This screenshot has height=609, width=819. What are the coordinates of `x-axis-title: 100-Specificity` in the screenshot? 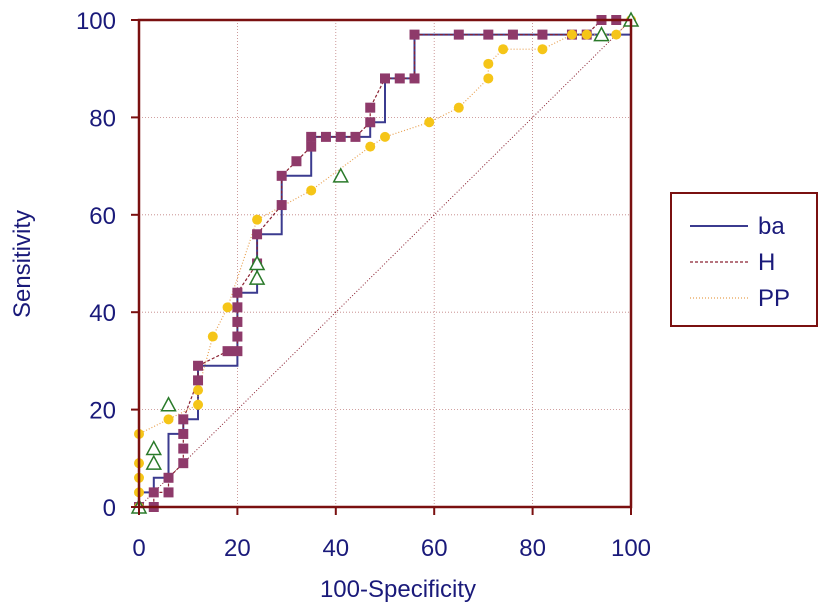 It's located at (398, 589).